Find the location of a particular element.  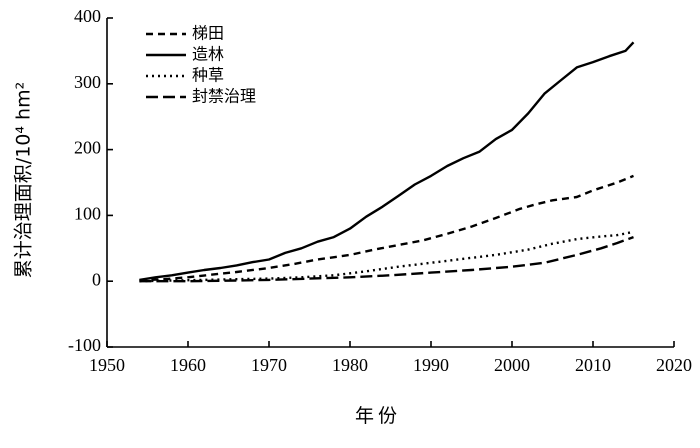

x-tick-label: 1990 is located at coordinates (431, 365).